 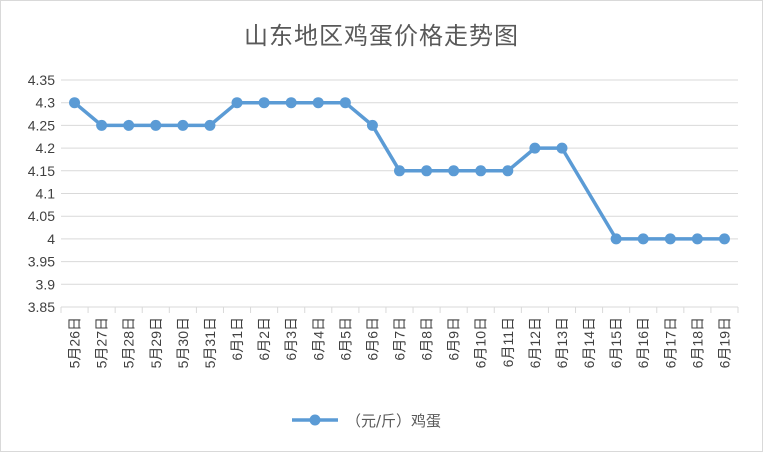 What do you see at coordinates (291, 339) in the screenshot?
I see `x-tick-label: 6月3日` at bounding box center [291, 339].